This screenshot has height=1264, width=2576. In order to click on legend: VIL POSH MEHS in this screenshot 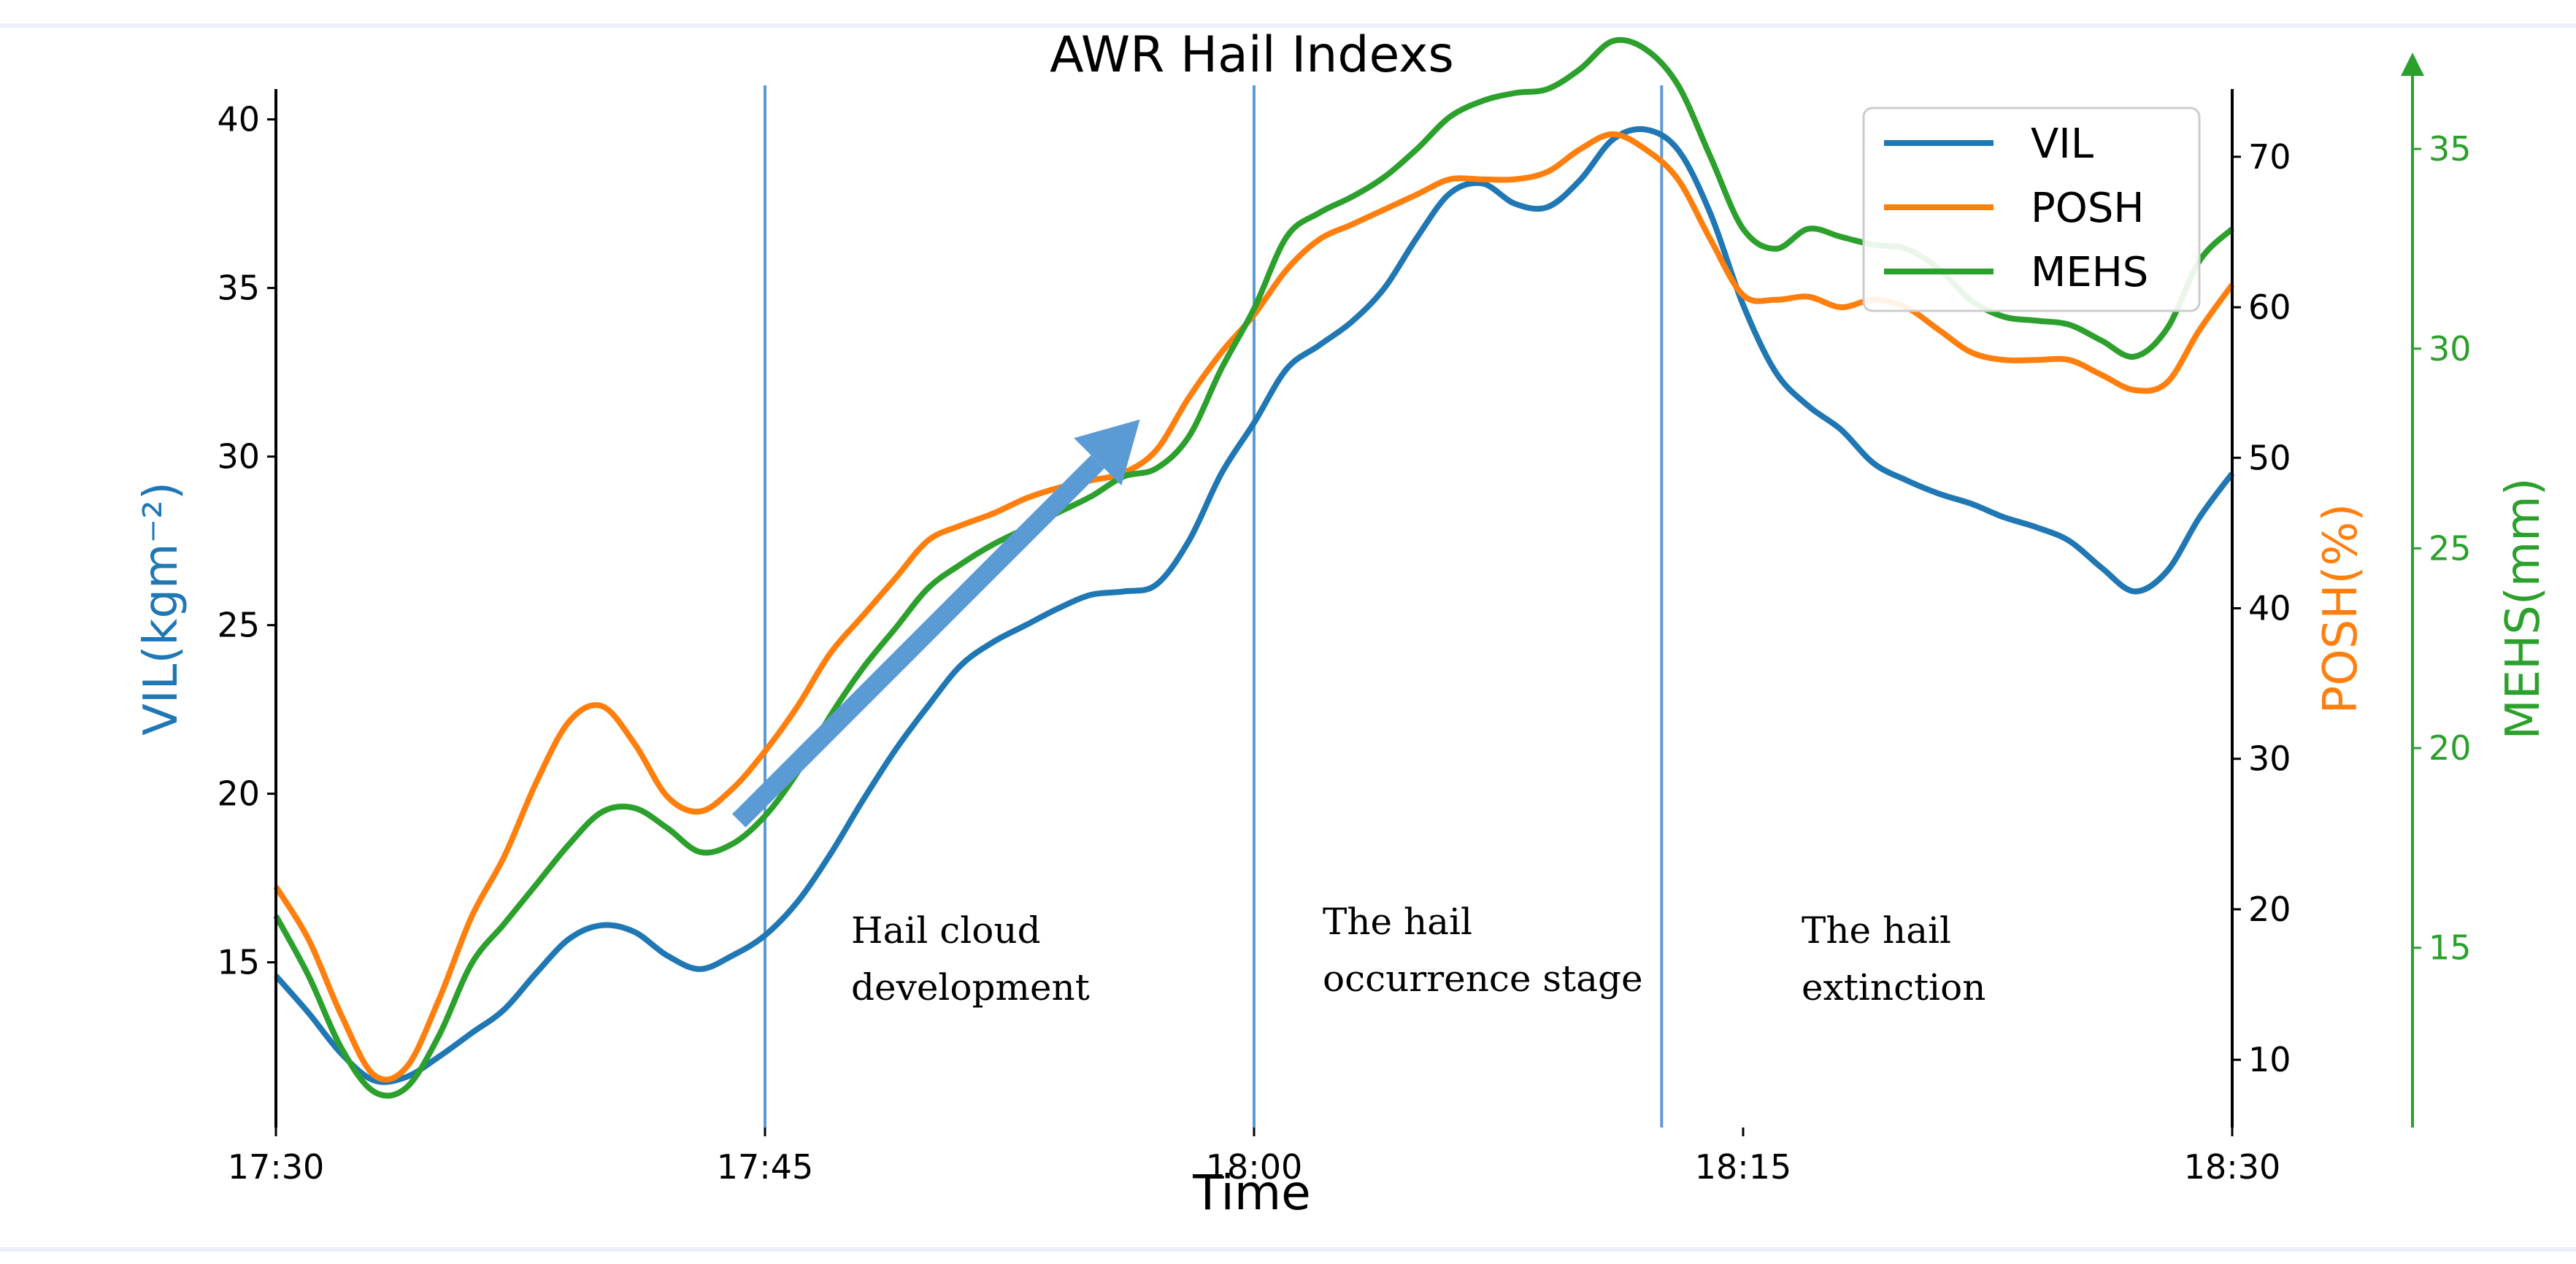, I will do `click(2031, 209)`.